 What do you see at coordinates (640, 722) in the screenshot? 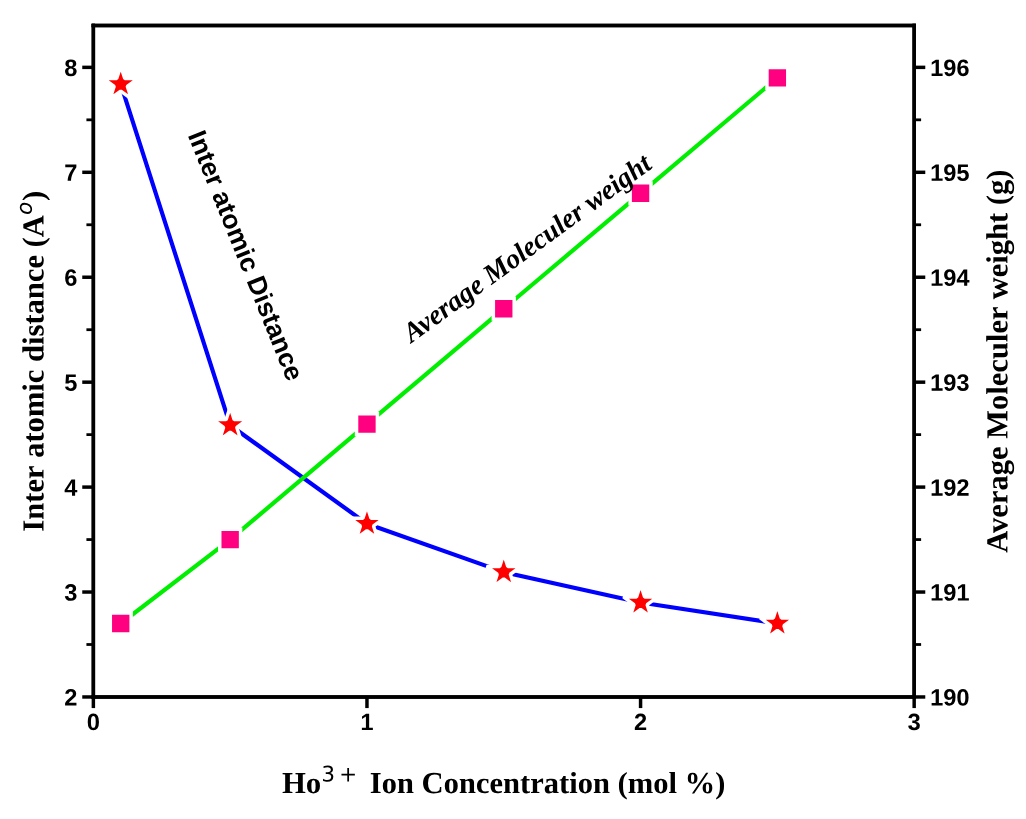
I see `x-tick-label: 2` at bounding box center [640, 722].